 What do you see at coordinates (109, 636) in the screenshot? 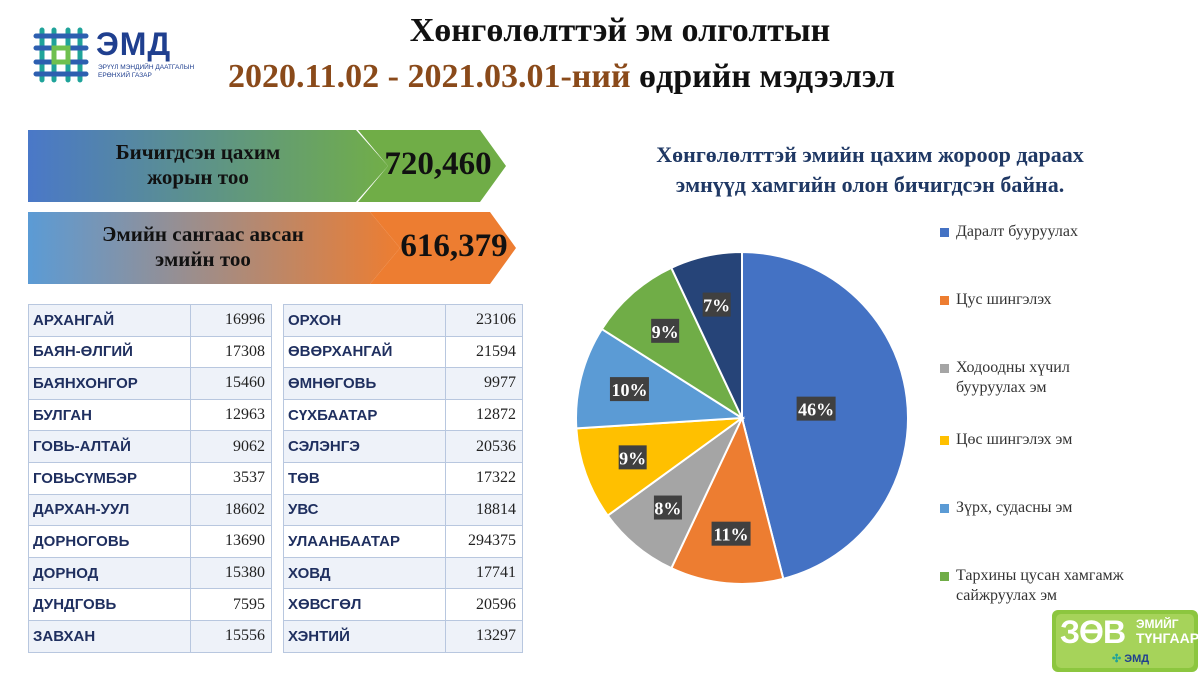
I see `province-name: ЗАВХАН` at bounding box center [109, 636].